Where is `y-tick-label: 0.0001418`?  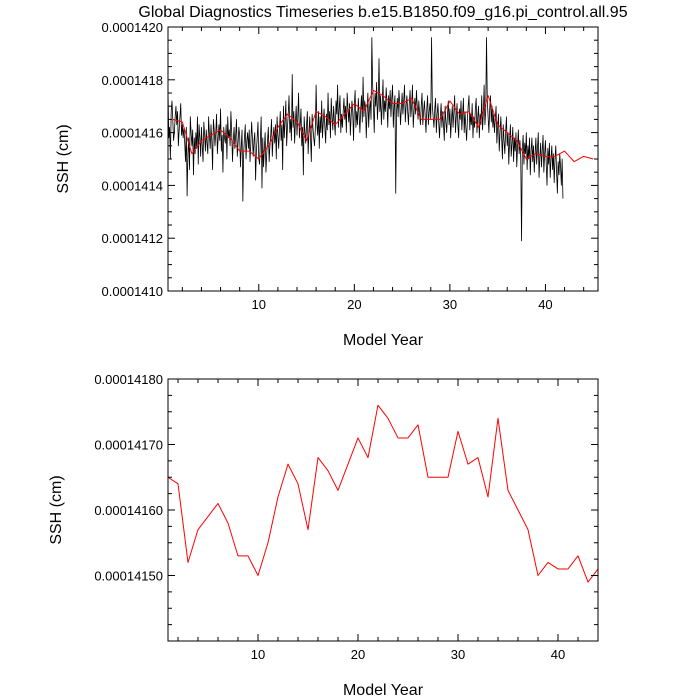
y-tick-label: 0.0001418 is located at coordinates (132, 80).